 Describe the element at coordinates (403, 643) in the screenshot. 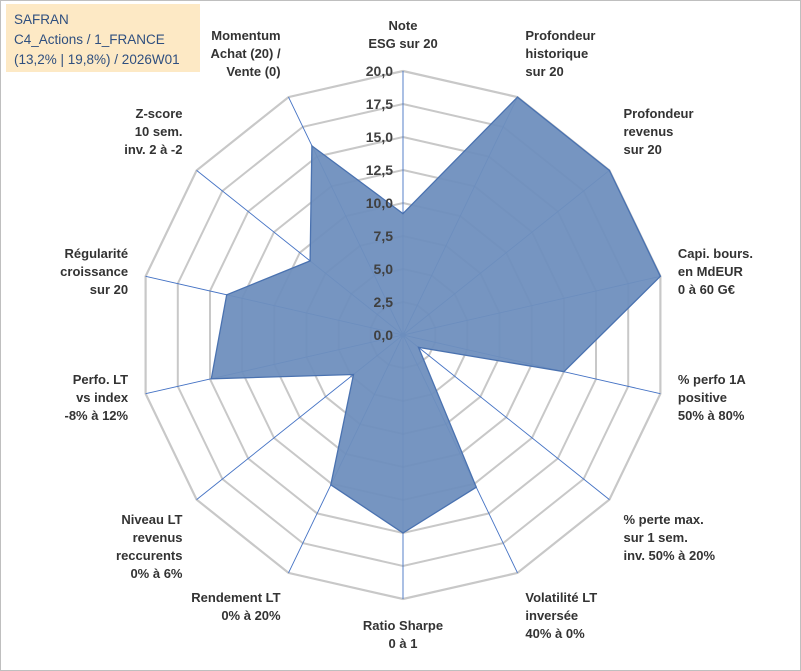

I see `axis-label-line: 0 à 1` at that location.